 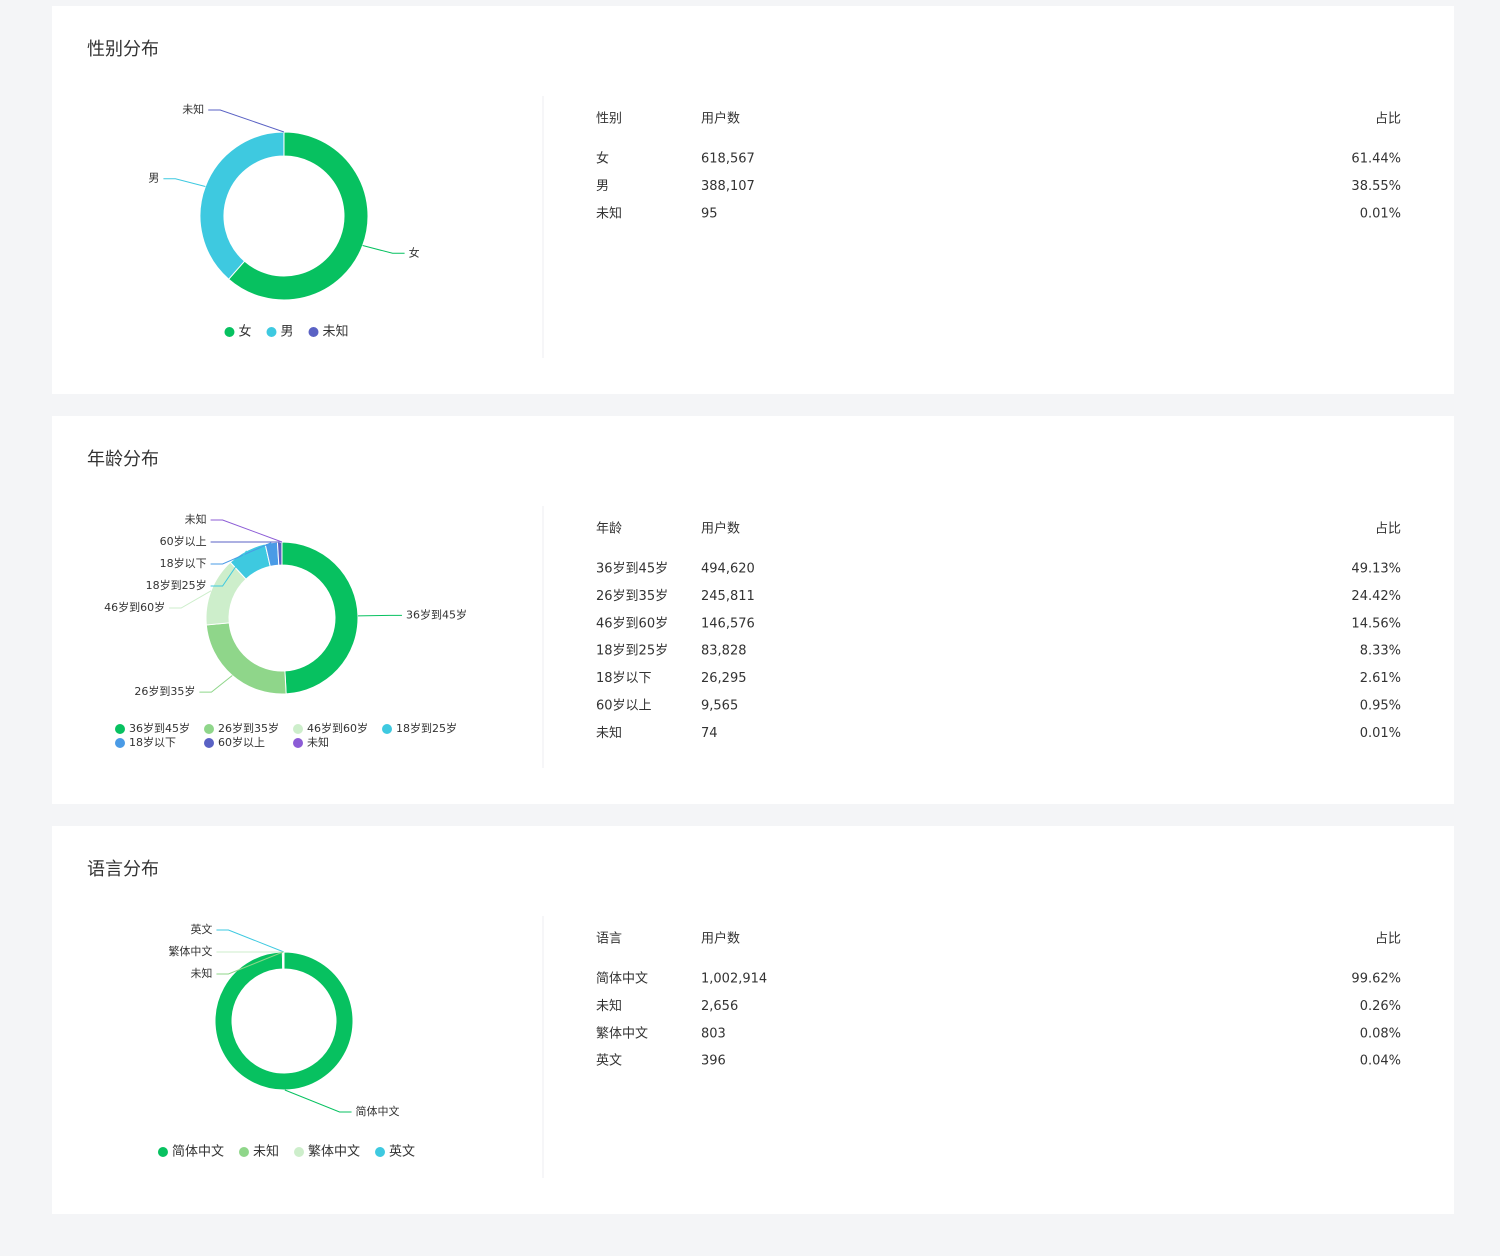 What do you see at coordinates (1376, 569) in the screenshot?
I see `table-cell: 49.13%` at bounding box center [1376, 569].